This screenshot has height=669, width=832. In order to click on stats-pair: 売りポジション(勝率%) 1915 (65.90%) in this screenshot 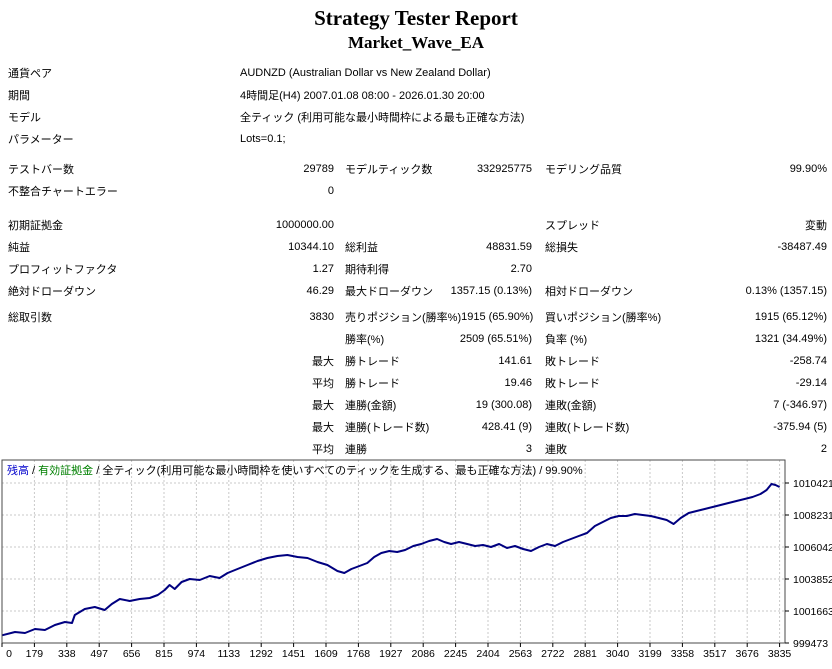, I will do `click(434, 317)`.